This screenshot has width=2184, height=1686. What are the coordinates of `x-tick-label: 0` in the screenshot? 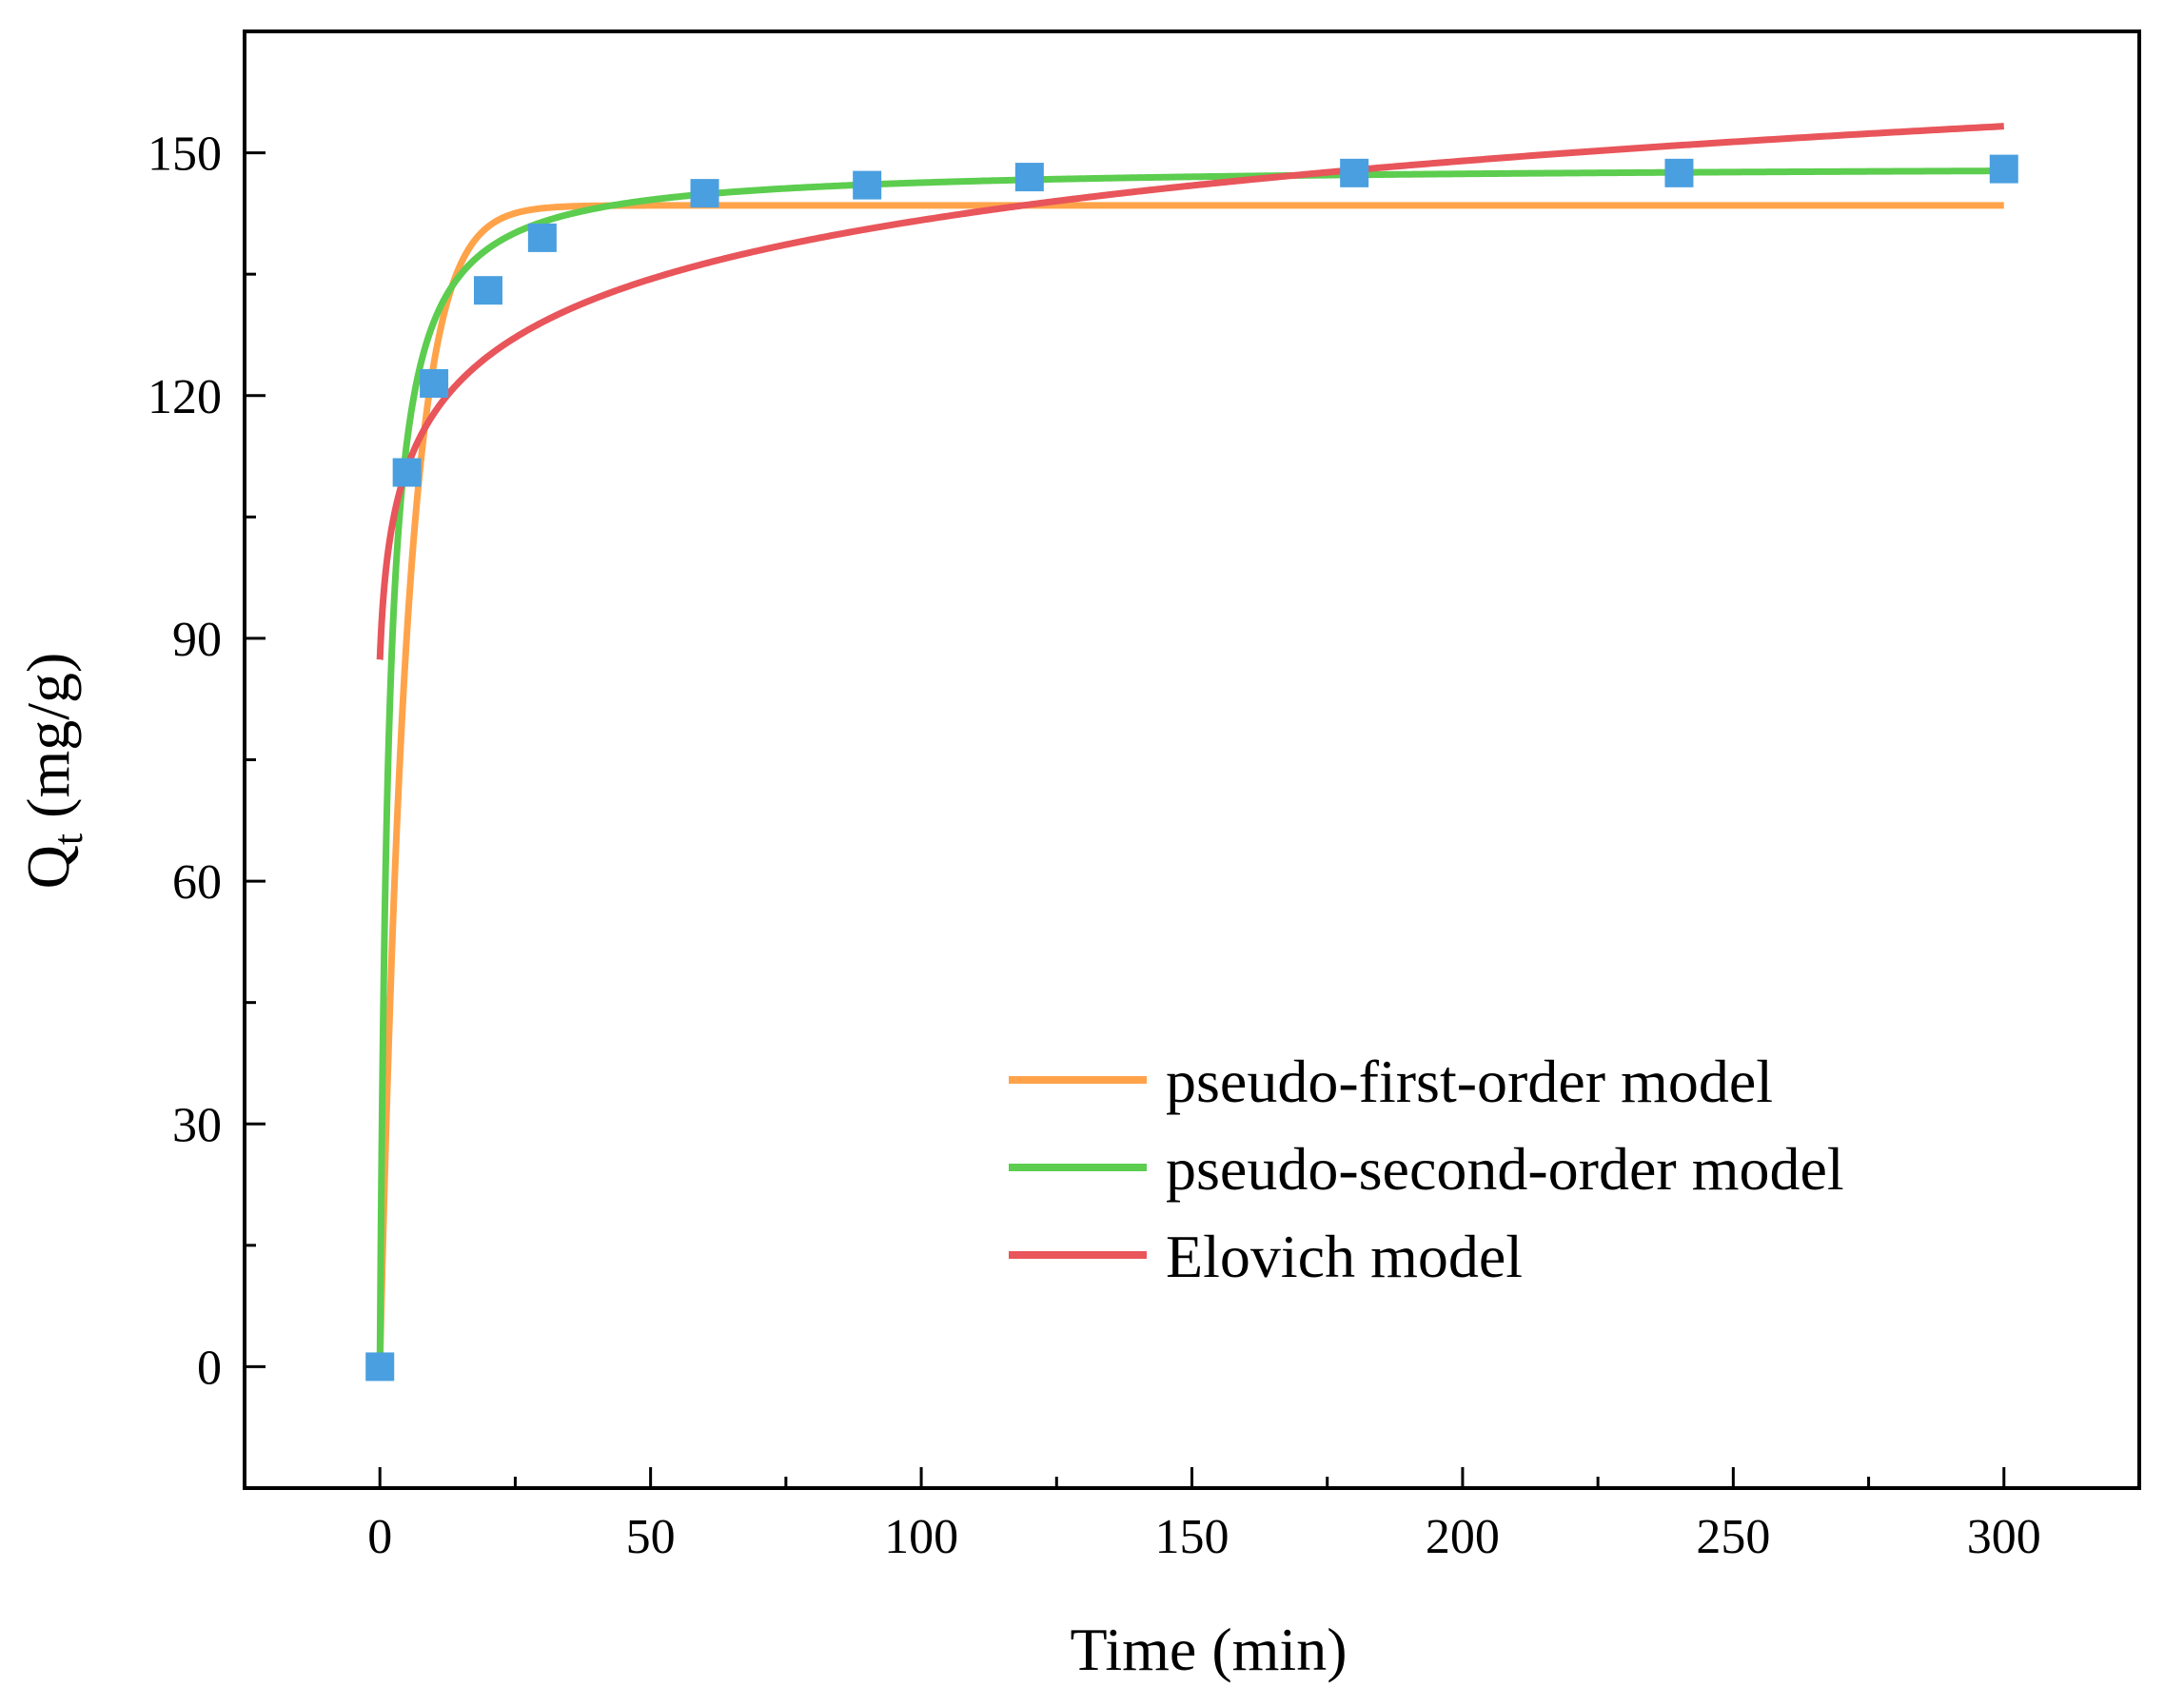 It's located at (379, 1537).